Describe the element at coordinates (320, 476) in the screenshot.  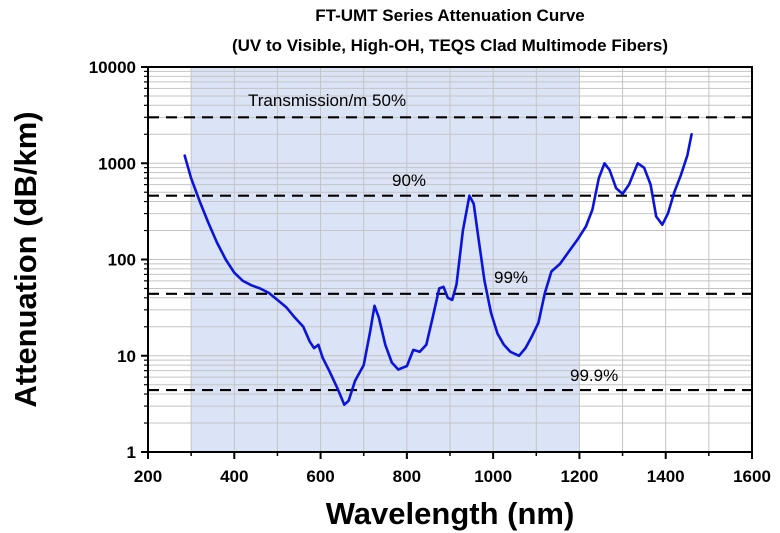
I see `x-tick-label: 600` at that location.